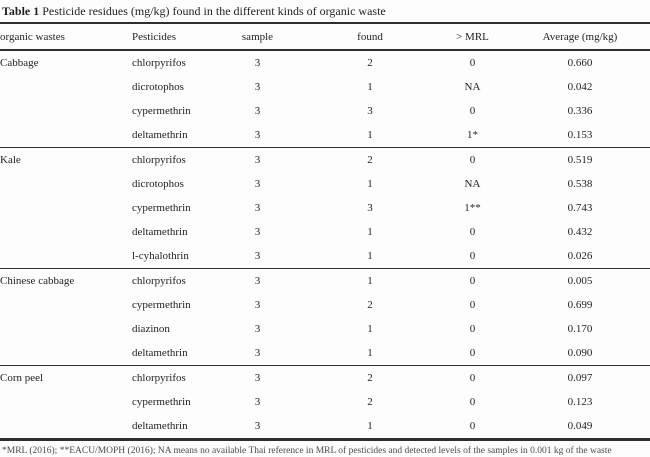  Describe the element at coordinates (580, 402) in the screenshot. I see `average-cell: 0.123` at that location.